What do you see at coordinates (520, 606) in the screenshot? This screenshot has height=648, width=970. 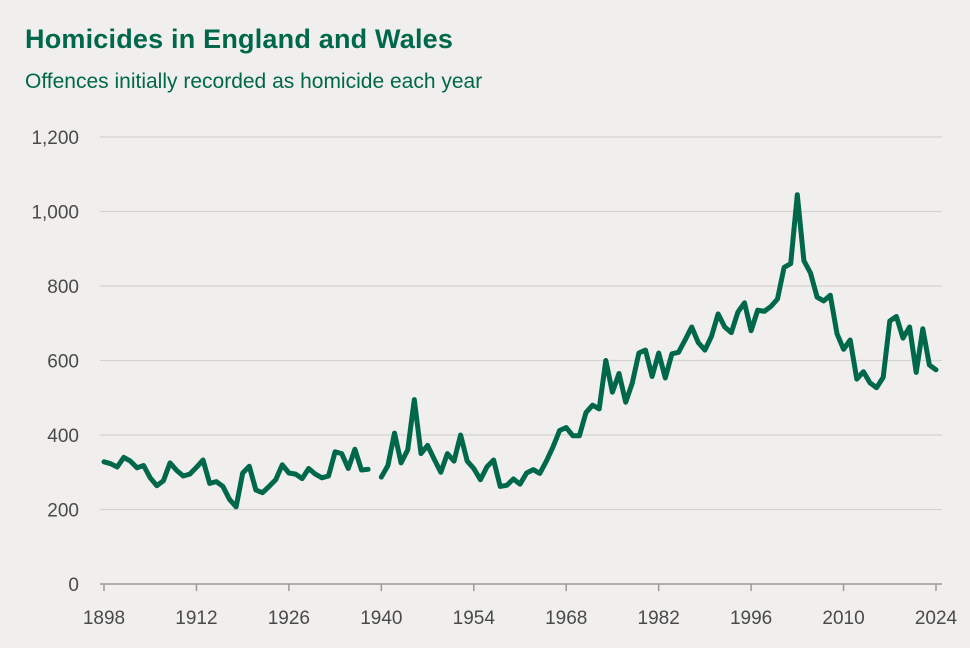 I see `x-axis: 1898 1912 1926 1940 1954 1968 1982 1996 2010 2024` at bounding box center [520, 606].